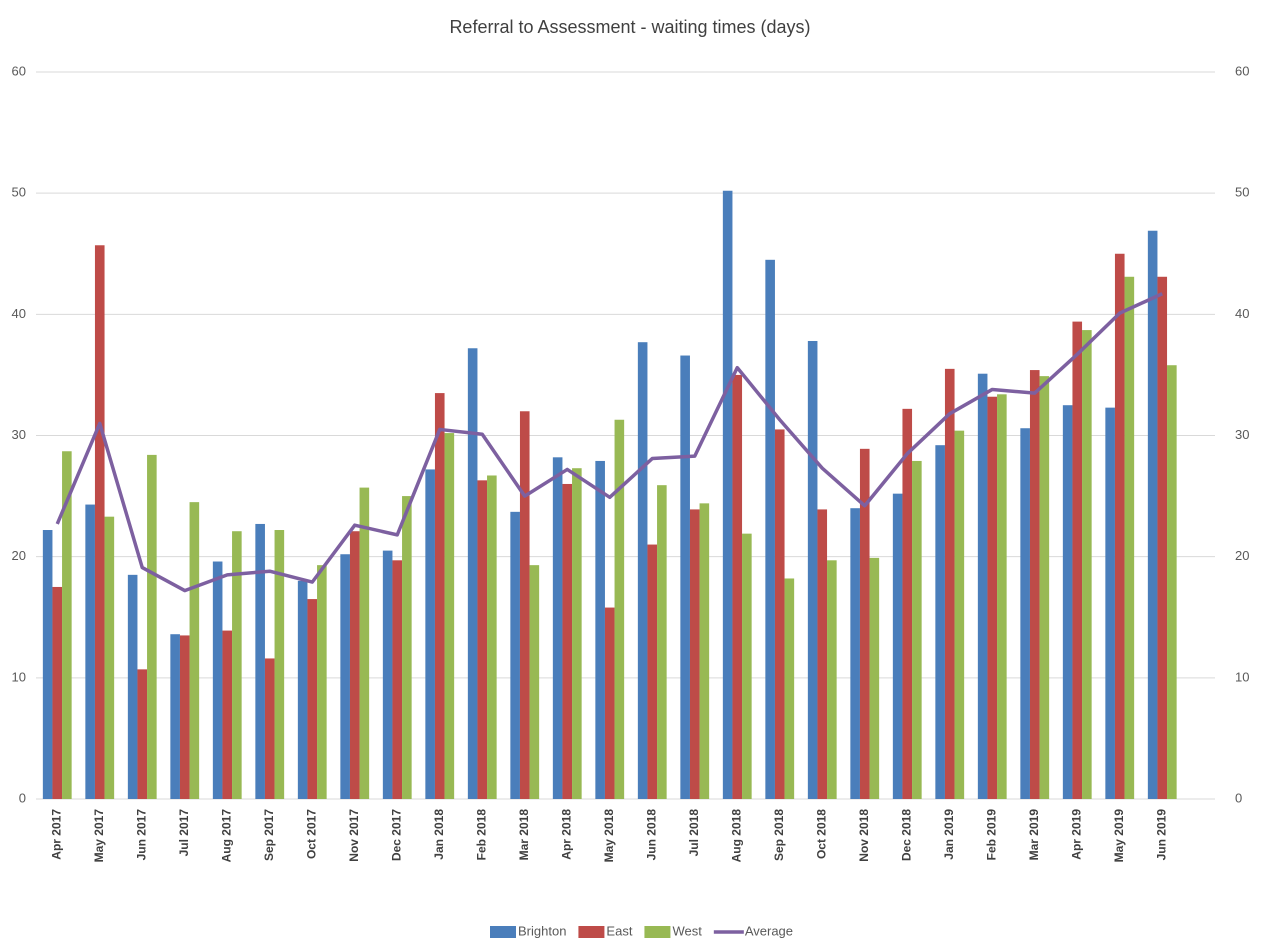 This screenshot has height=941, width=1263. Describe the element at coordinates (269, 835) in the screenshot. I see `x-tick-label: Sep 2017` at that location.